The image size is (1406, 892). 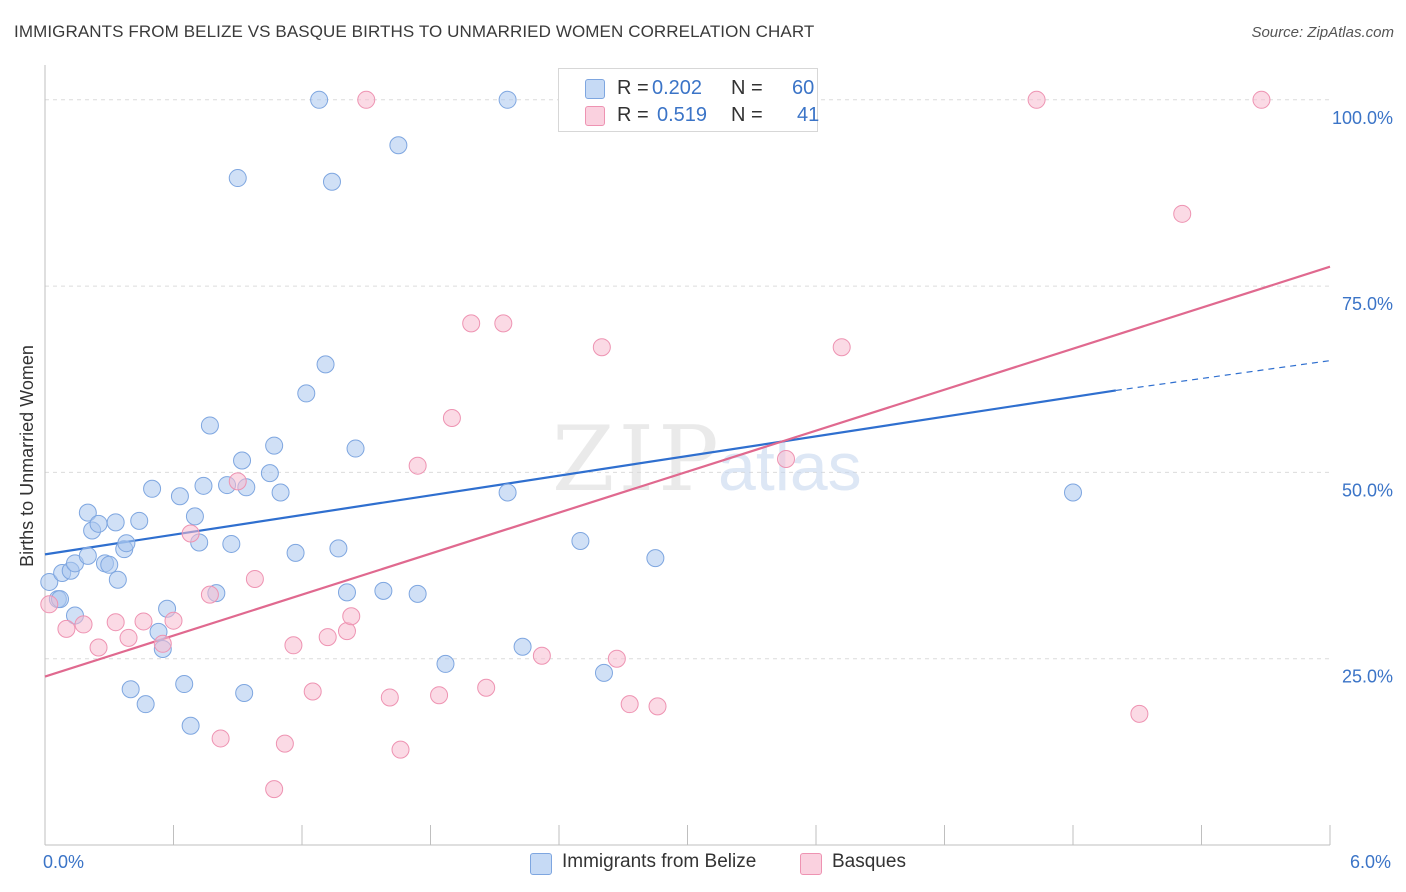 What do you see at coordinates (803, 88) in the screenshot?
I see `legend-n-value: 60` at bounding box center [803, 88].